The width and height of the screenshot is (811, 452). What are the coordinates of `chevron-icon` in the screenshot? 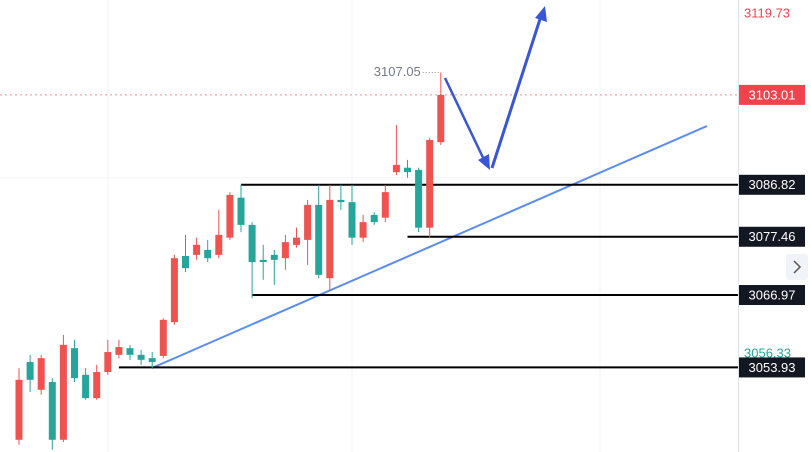 It's located at (797, 267).